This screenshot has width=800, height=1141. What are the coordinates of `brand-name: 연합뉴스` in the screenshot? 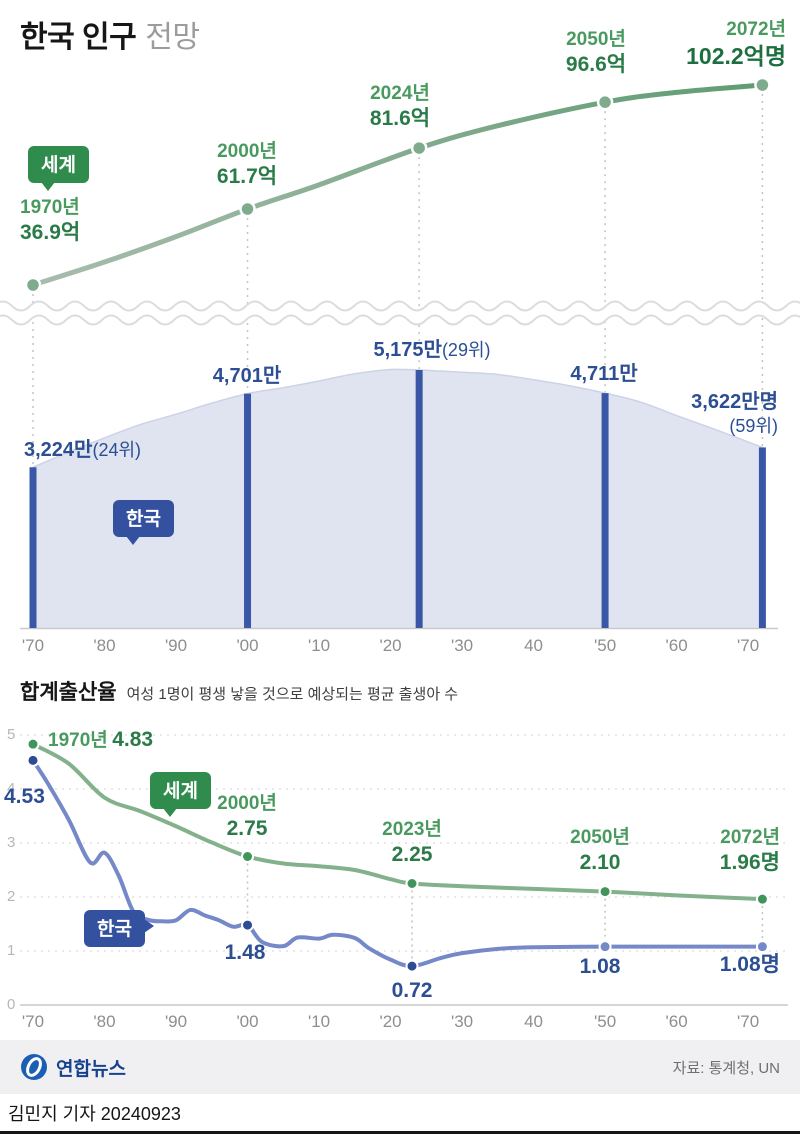 It's located at (91, 1069).